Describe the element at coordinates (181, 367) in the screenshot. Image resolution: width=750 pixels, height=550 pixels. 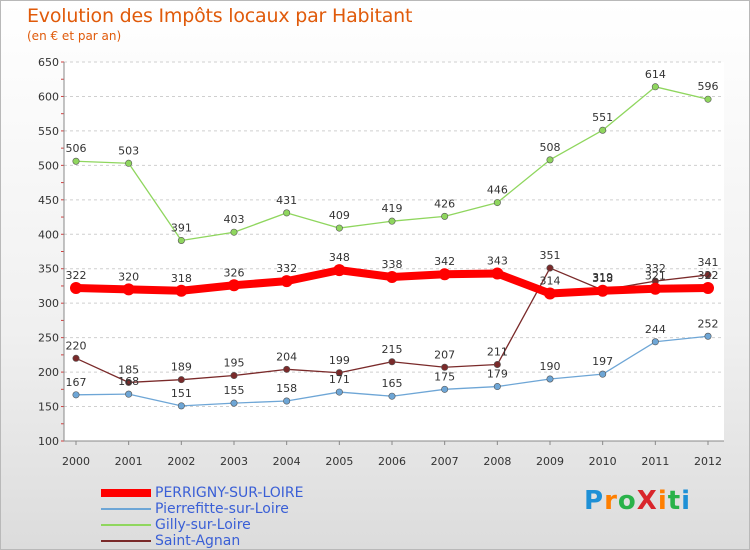
I see `data-label: 189` at that location.